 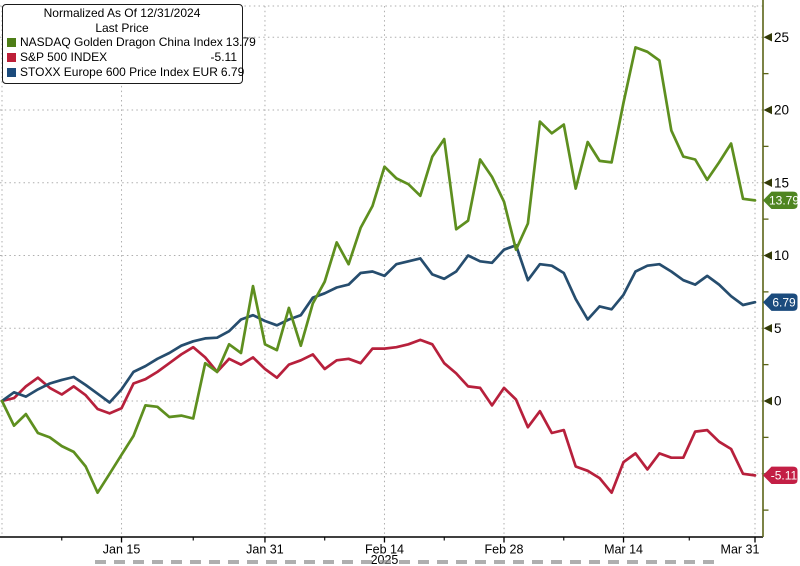 I want to click on y-tick-label: 5, so click(x=778, y=328).